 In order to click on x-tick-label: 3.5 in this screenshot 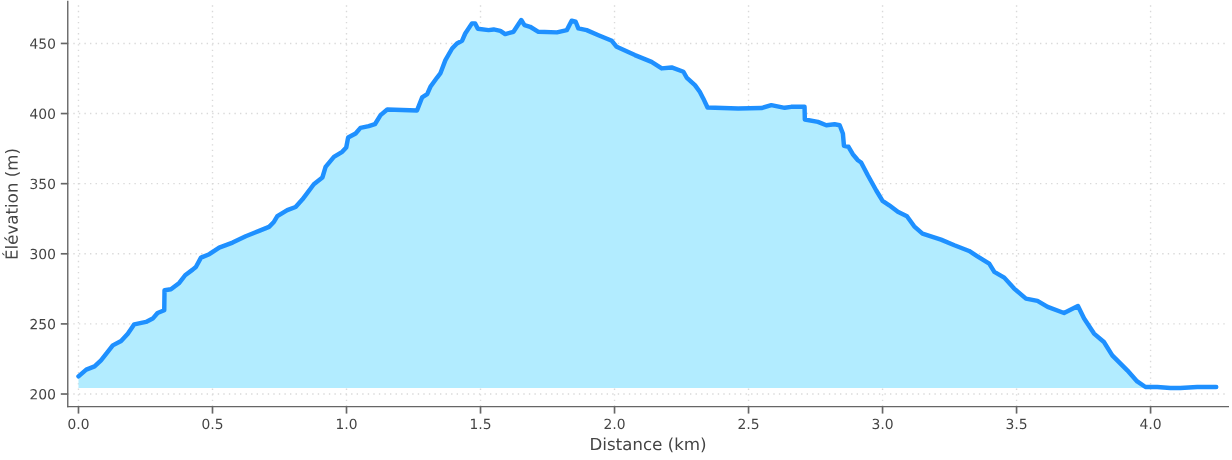, I will do `click(1016, 424)`.